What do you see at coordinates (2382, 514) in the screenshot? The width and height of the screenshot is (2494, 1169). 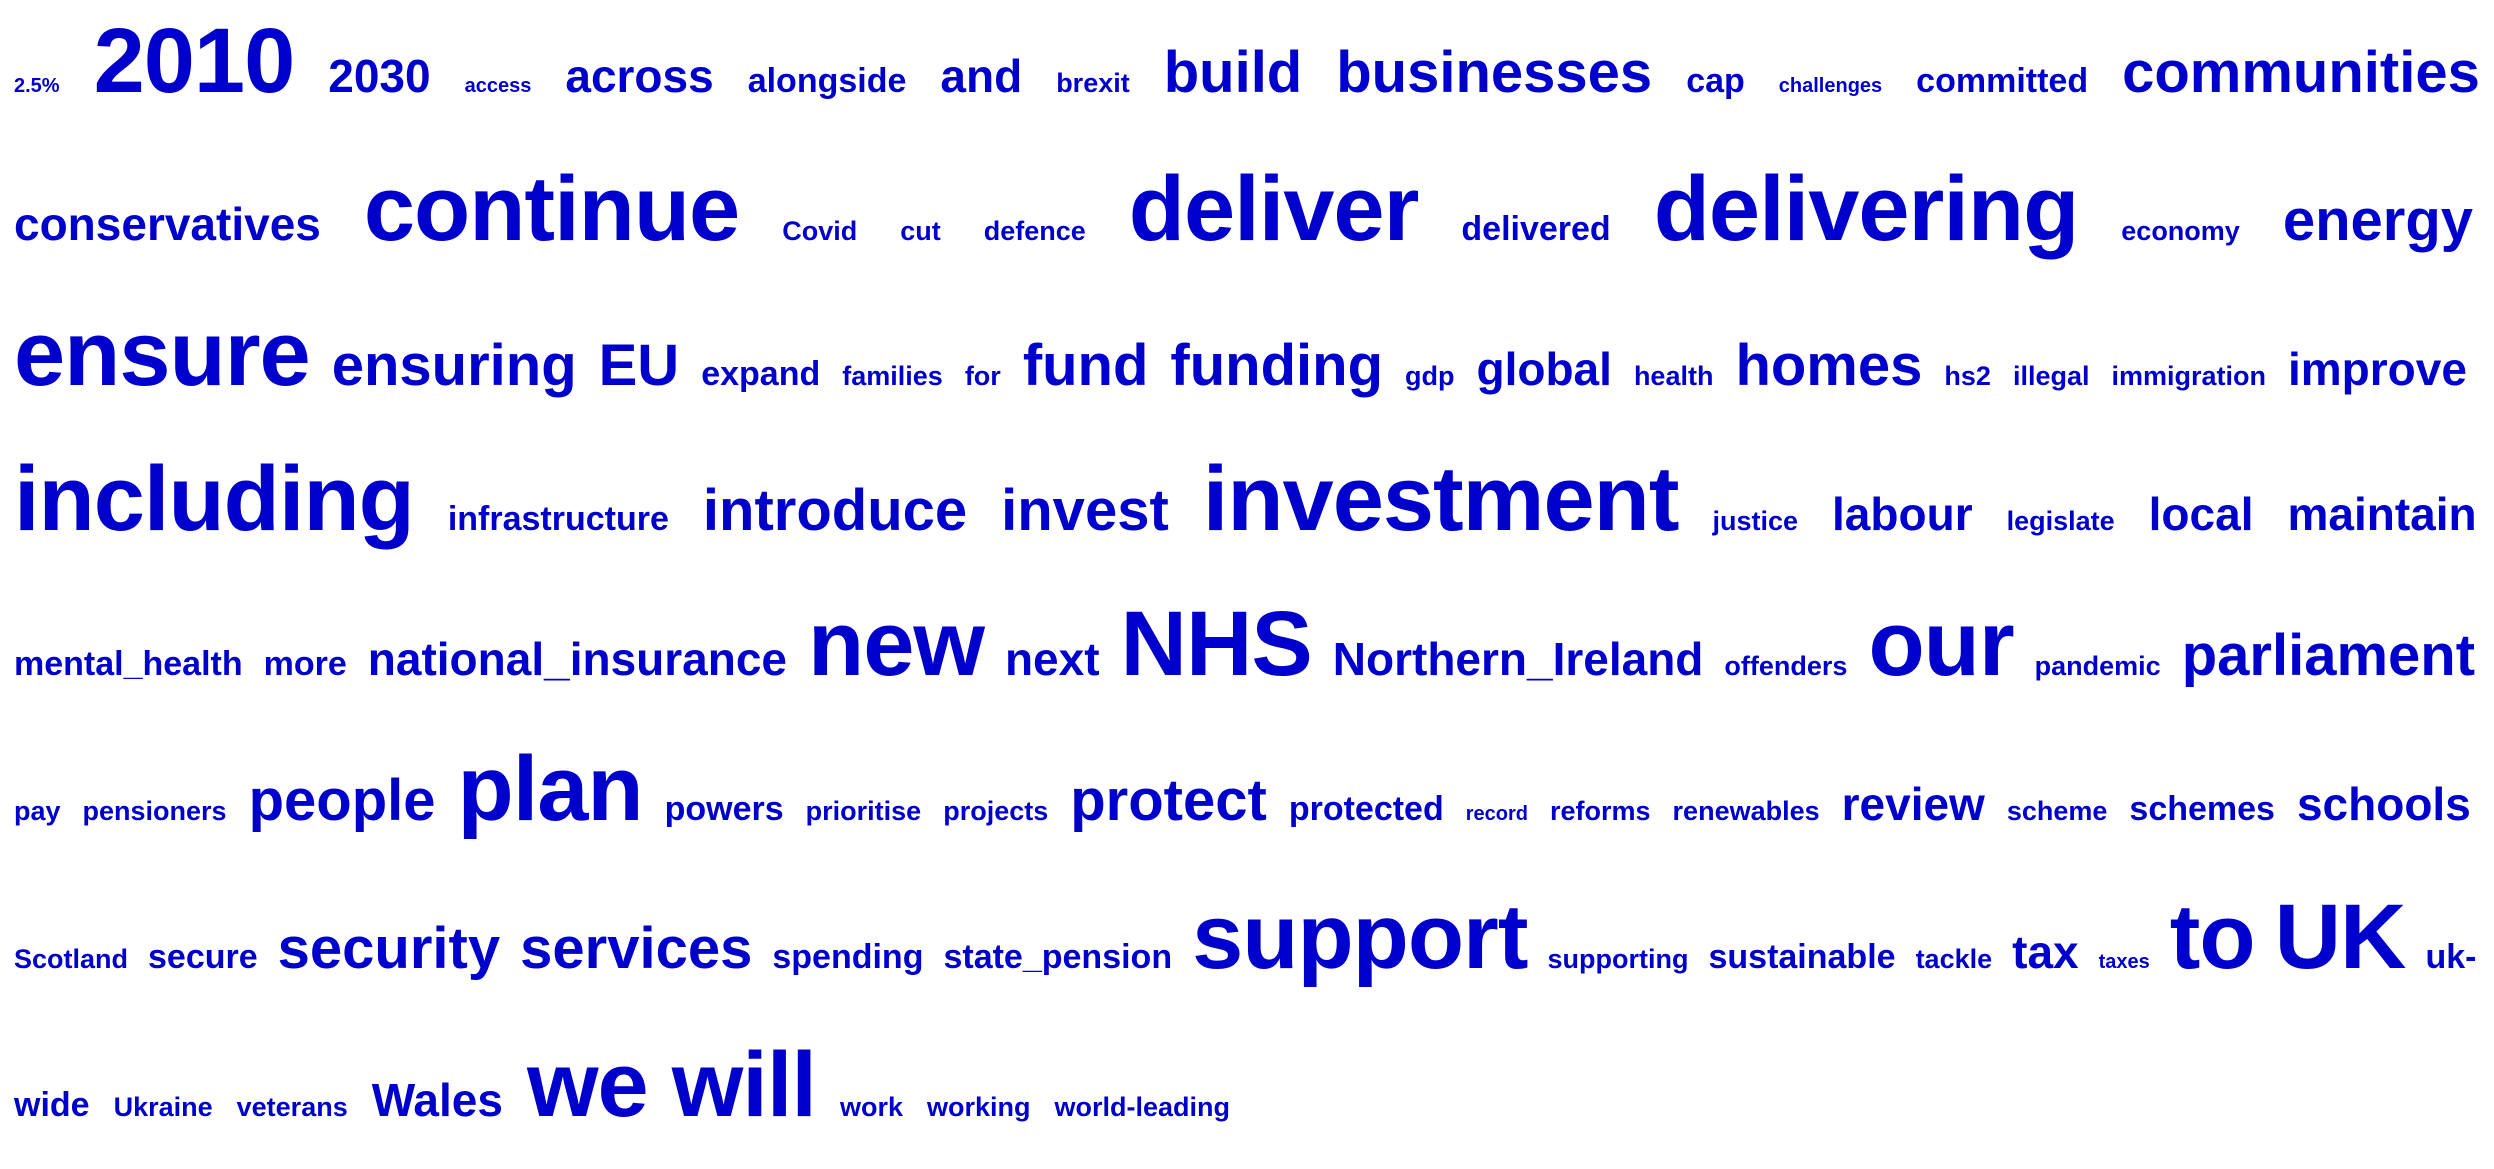 I see `cloud-word: maintain` at bounding box center [2382, 514].